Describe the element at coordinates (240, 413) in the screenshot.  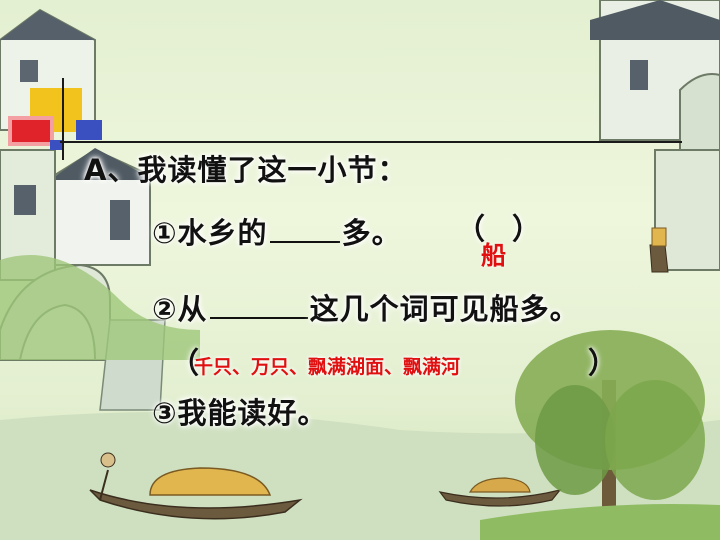
I see `question-3: ③我能读好。` at that location.